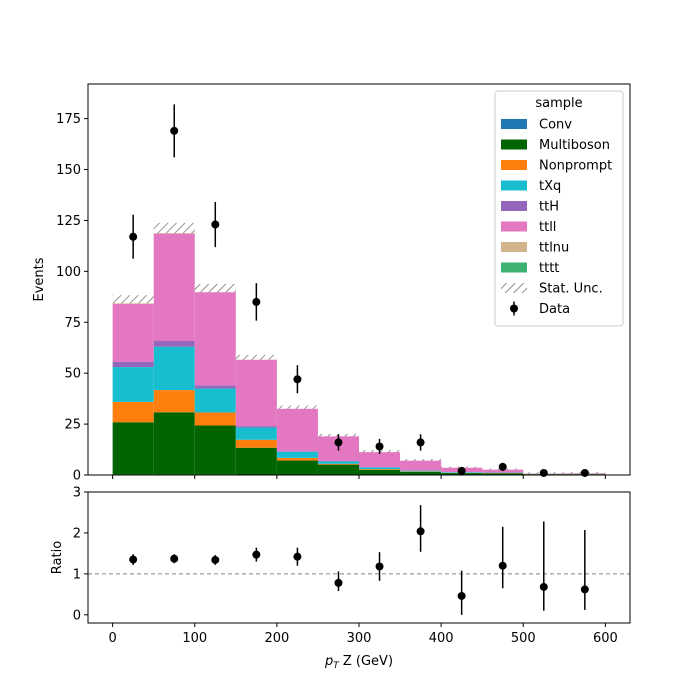 This screenshot has width=700, height=700. Describe the element at coordinates (574, 145) in the screenshot. I see `legend-label-multiboson: Multiboson` at that location.